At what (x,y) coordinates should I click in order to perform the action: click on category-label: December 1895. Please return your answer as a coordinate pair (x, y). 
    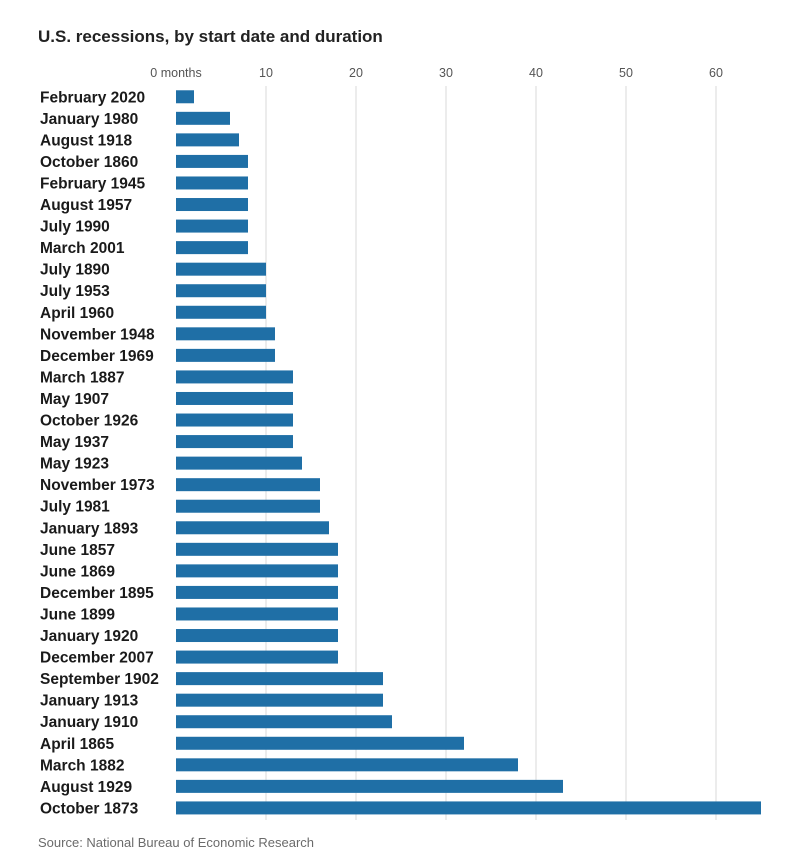
    Looking at the image, I should click on (97, 593).